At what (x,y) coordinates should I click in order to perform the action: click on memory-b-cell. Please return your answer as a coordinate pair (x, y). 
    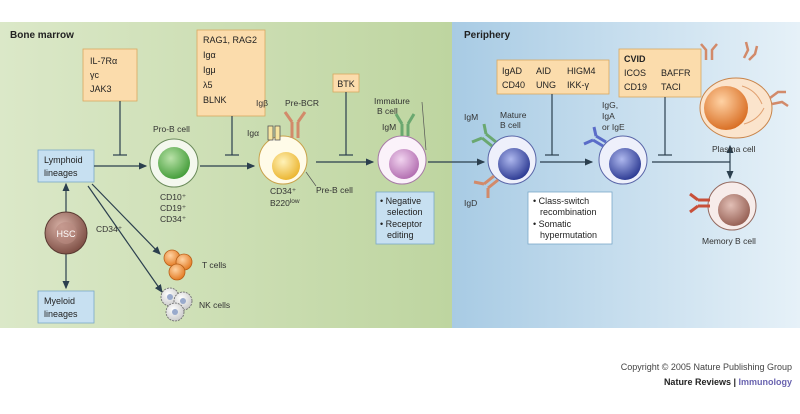
    Looking at the image, I should click on (732, 206).